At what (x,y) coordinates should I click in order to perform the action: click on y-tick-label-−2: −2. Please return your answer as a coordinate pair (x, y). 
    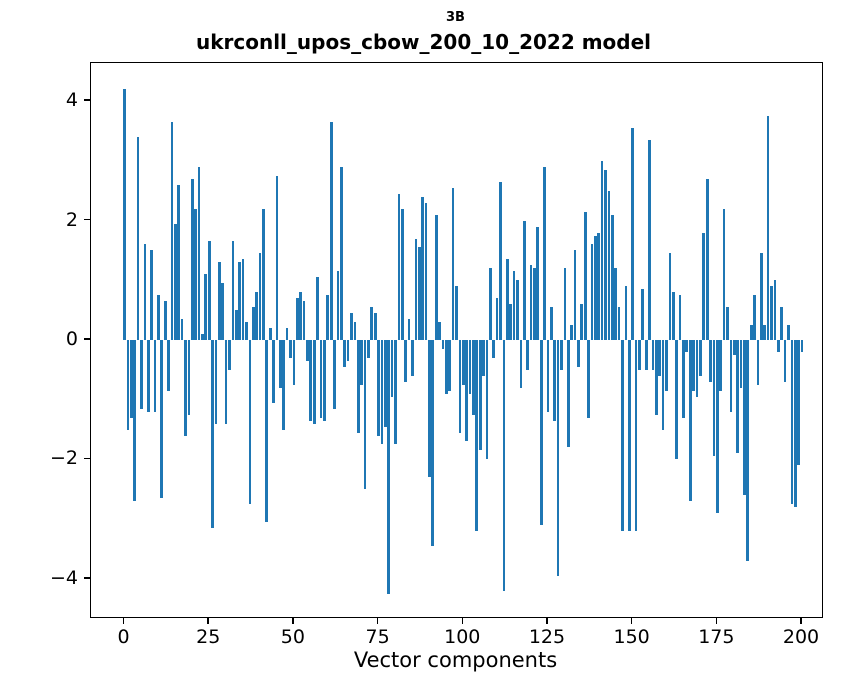
    Looking at the image, I should click on (63, 458).